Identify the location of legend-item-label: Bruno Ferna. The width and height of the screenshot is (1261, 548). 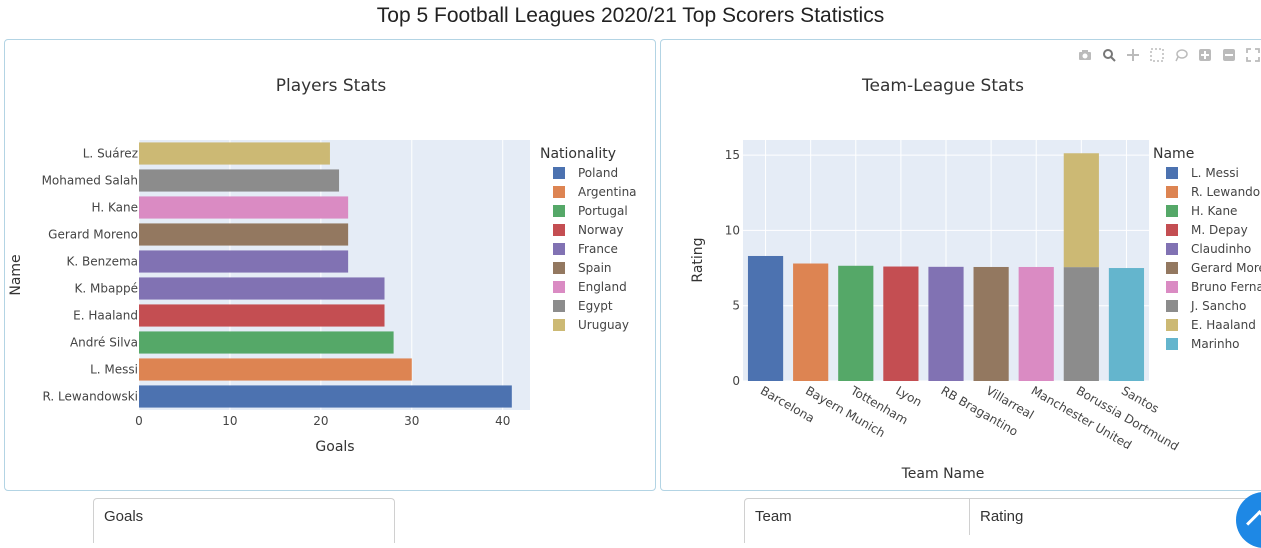
(1226, 287).